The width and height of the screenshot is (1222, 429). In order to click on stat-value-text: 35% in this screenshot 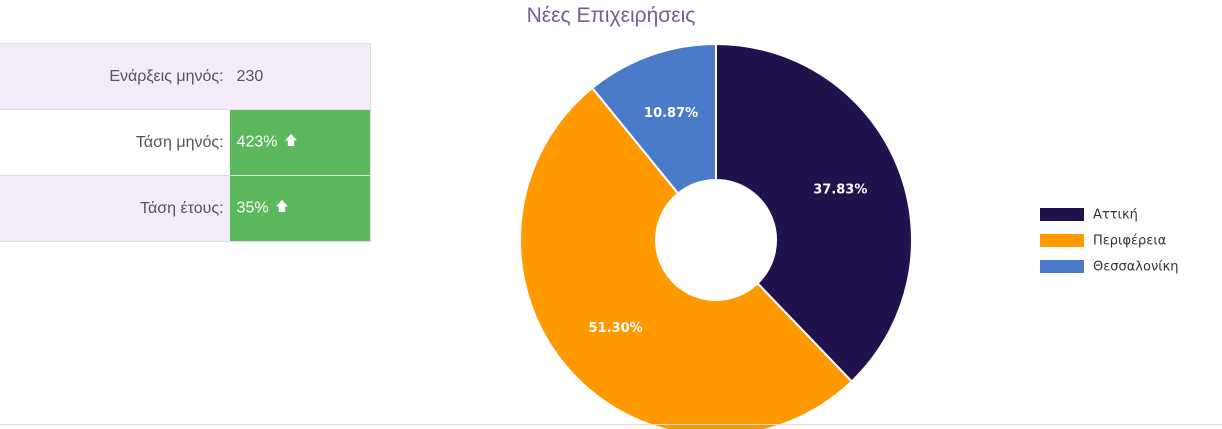, I will do `click(252, 208)`.